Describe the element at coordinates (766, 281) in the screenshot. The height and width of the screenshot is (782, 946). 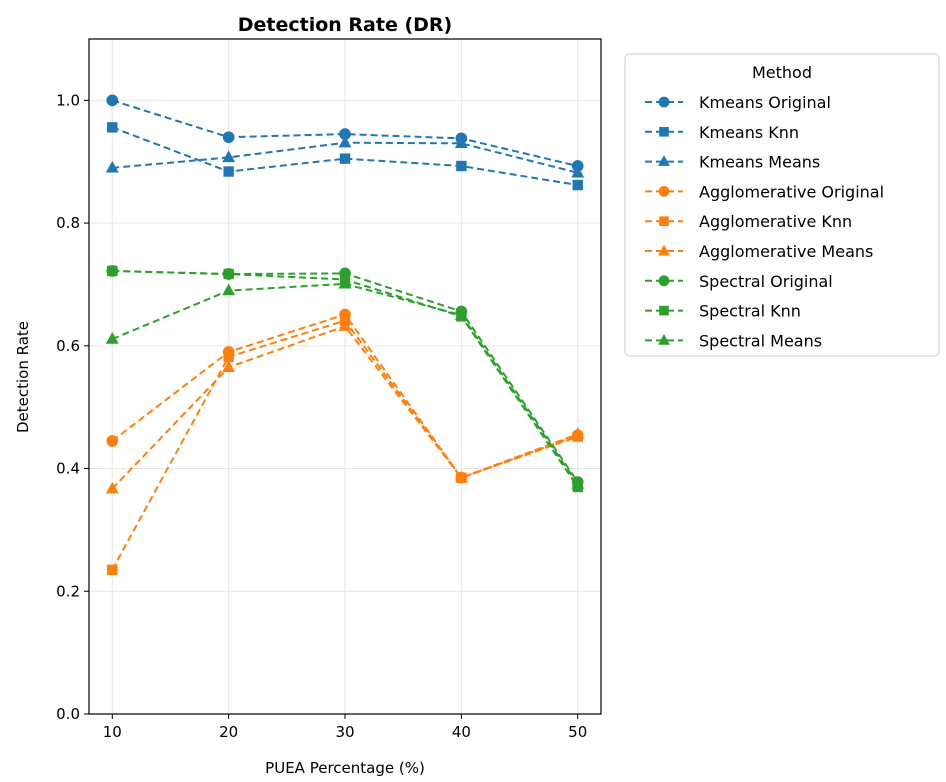
I see `legend-label: Spectral Original` at that location.